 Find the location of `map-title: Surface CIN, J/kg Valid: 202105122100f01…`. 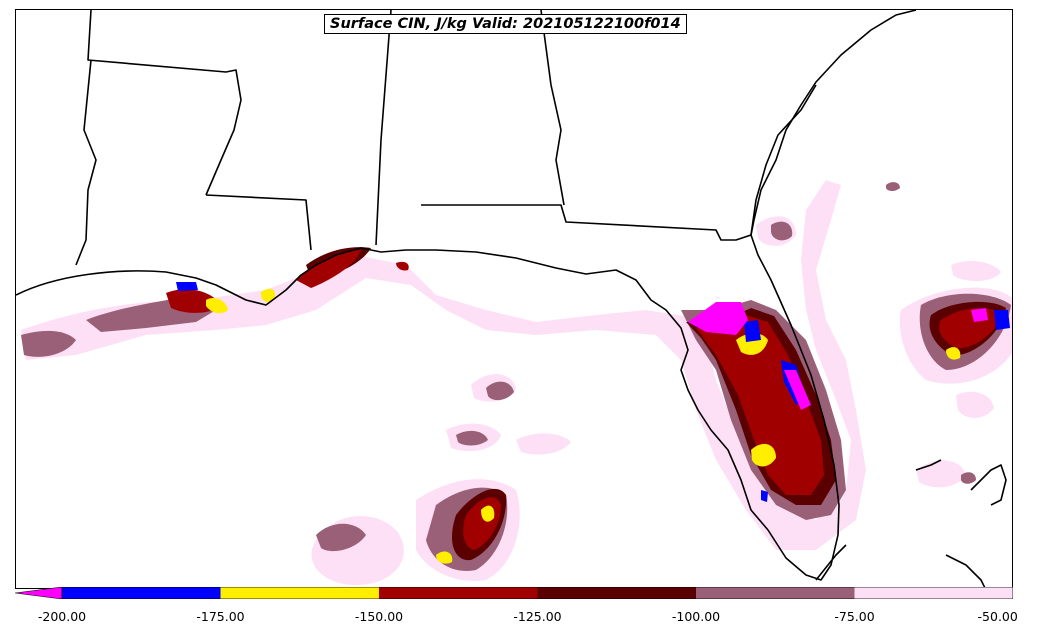

map-title: Surface CIN, J/kg Valid: 202105122100f01… is located at coordinates (505, 24).